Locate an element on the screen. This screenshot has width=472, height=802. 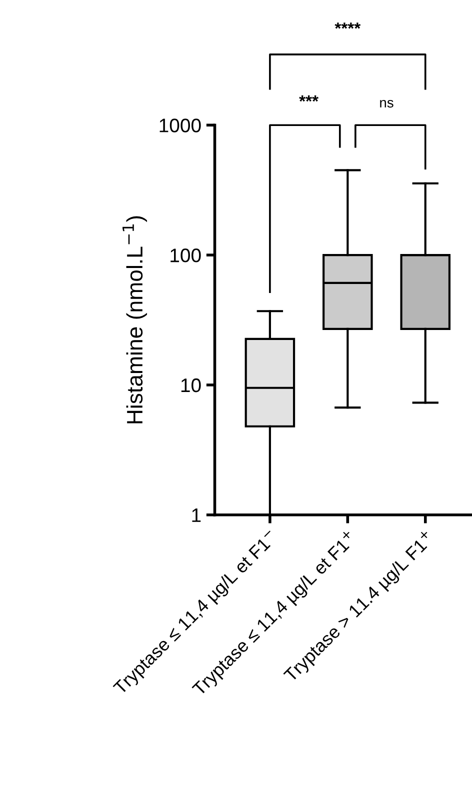
y-tick-label: 1 is located at coordinates (196, 515).